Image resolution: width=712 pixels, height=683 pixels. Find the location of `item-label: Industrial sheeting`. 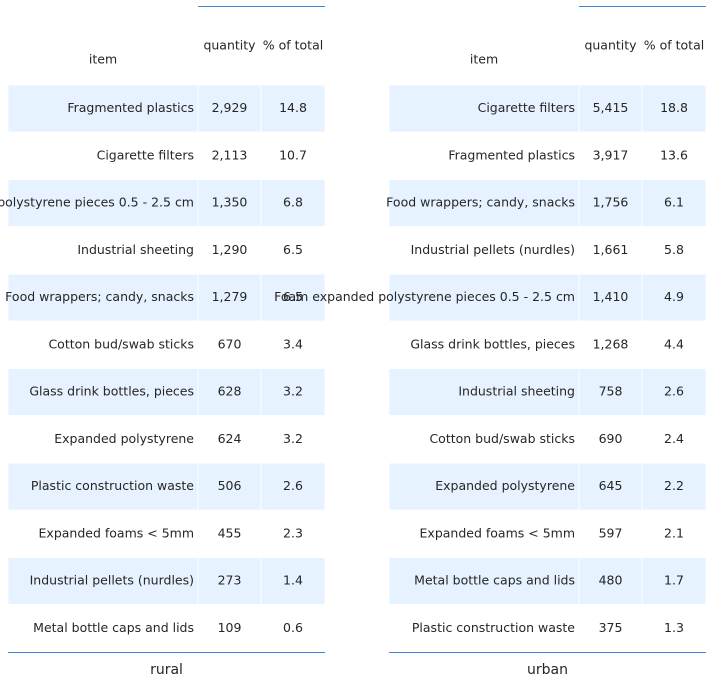

item-label: Industrial sheeting is located at coordinates (135, 249).